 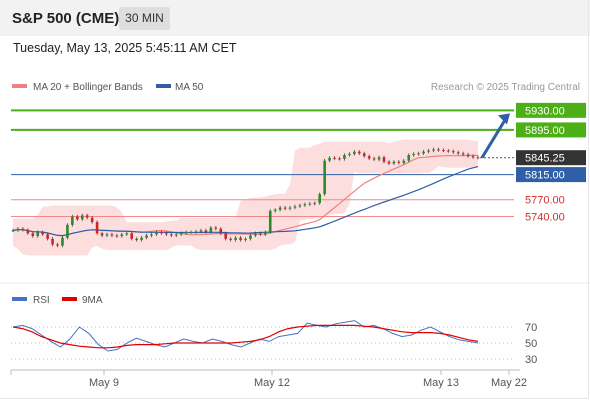 What do you see at coordinates (125, 48) in the screenshot?
I see `timestamp: Tuesday, May 13, 2025 5:45:11 AM CET` at bounding box center [125, 48].